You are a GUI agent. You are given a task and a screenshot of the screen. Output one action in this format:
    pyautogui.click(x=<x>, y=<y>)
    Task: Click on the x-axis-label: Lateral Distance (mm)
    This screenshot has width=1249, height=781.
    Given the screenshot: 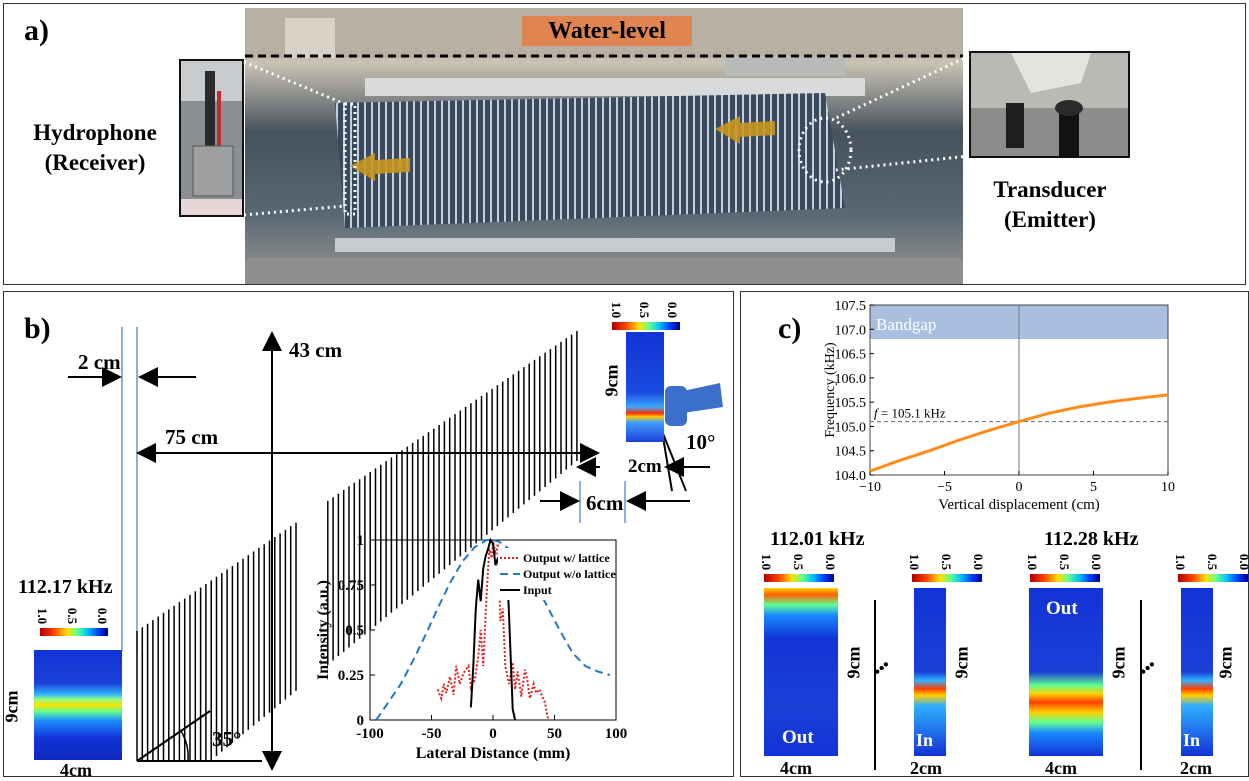 What is the action you would take?
    pyautogui.click(x=493, y=753)
    